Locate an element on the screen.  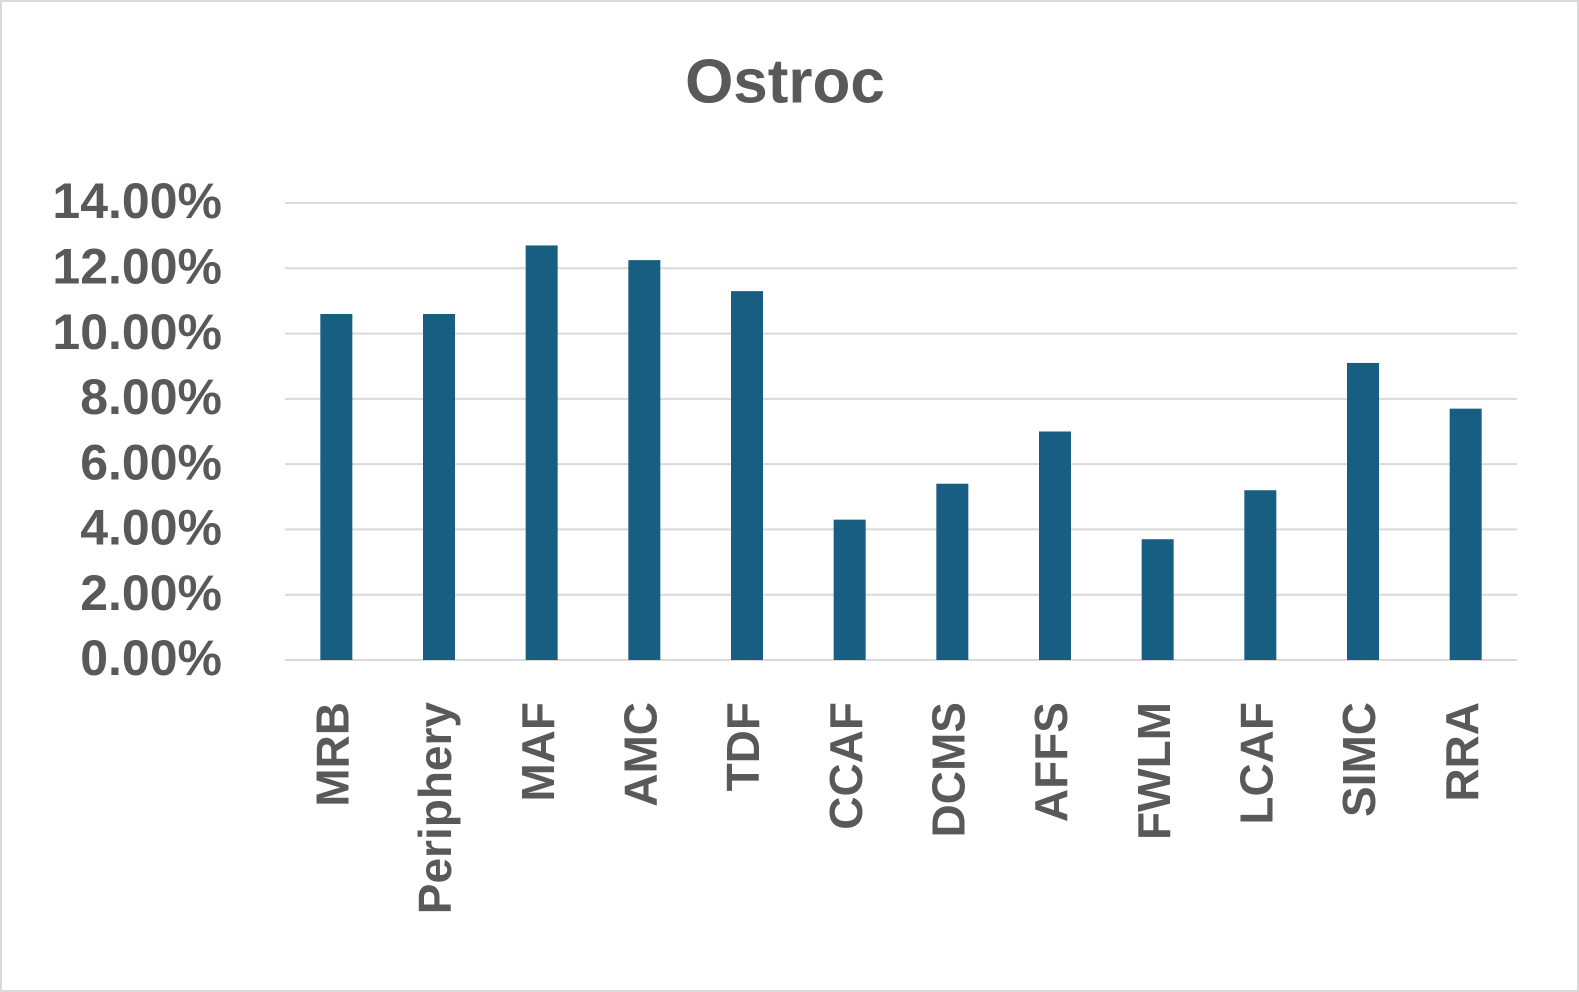
chart-title: Ostroc is located at coordinates (785, 81).